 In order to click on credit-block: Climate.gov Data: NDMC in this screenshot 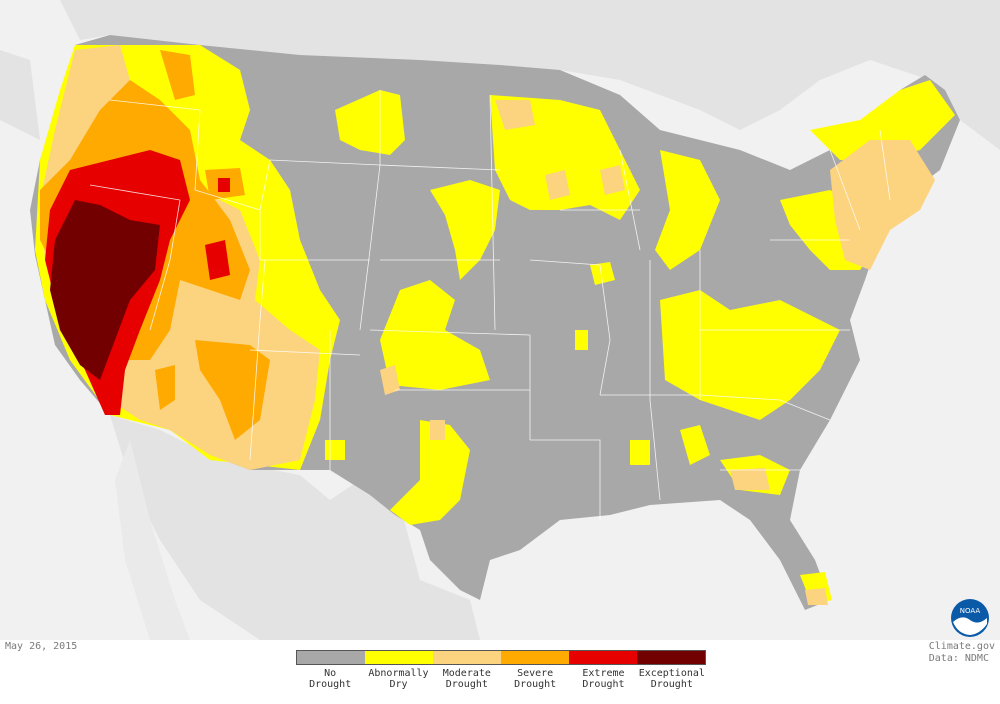, I will do `click(962, 653)`.